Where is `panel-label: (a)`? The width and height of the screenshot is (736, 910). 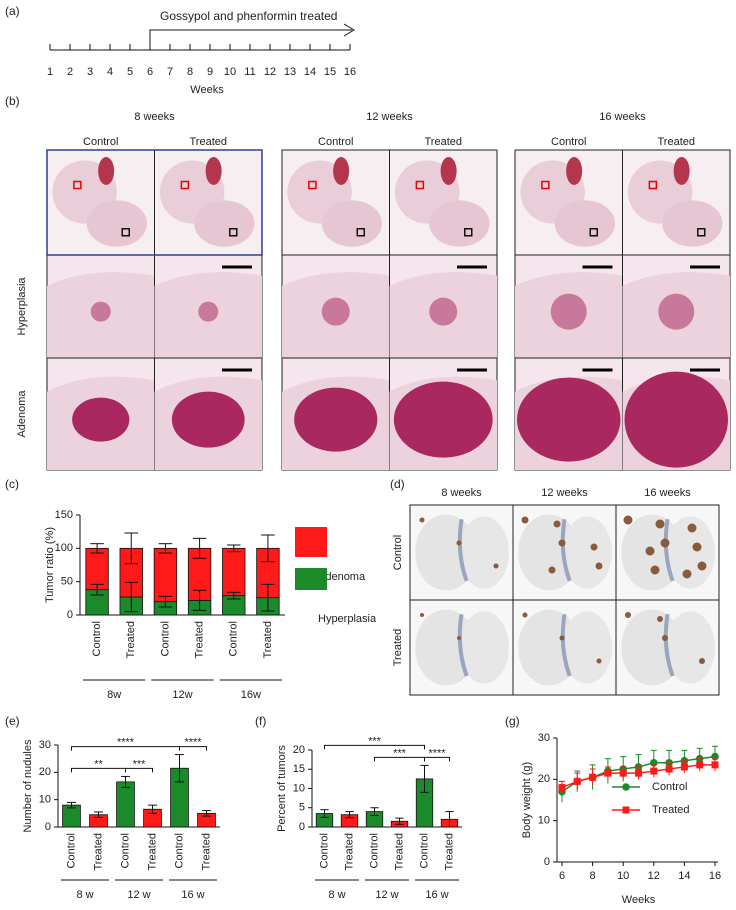 panel-label: (a) is located at coordinates (12, 11).